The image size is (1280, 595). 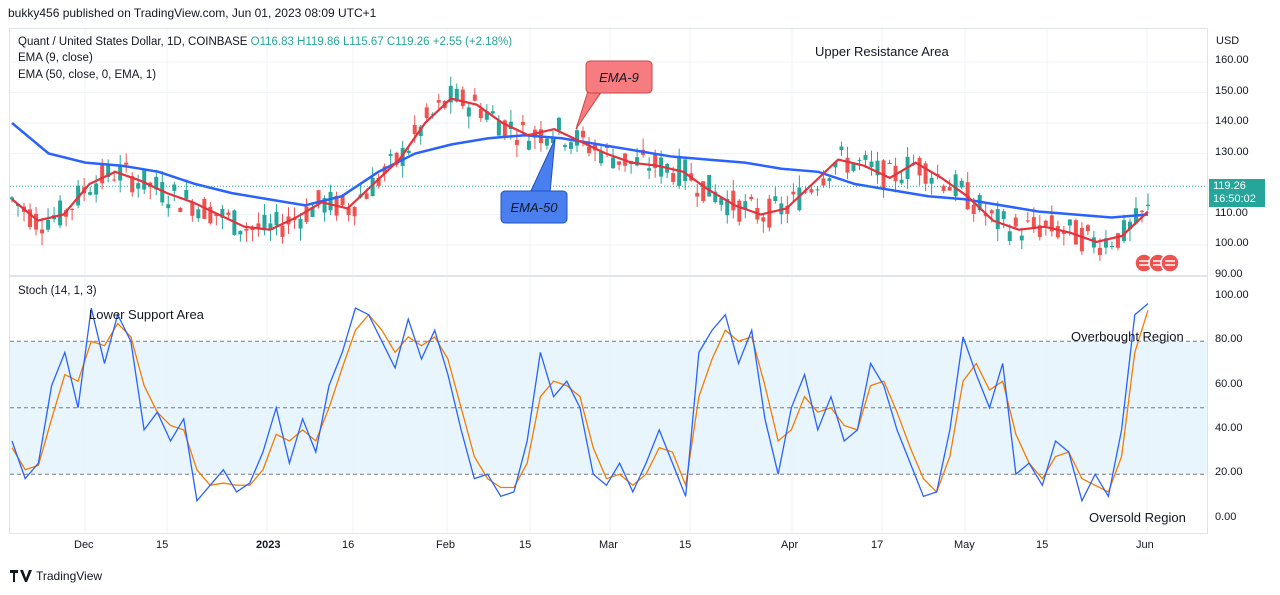 I want to click on ema50-legend: EMA (50, close, 0, EMA, 1), so click(x=87, y=75).